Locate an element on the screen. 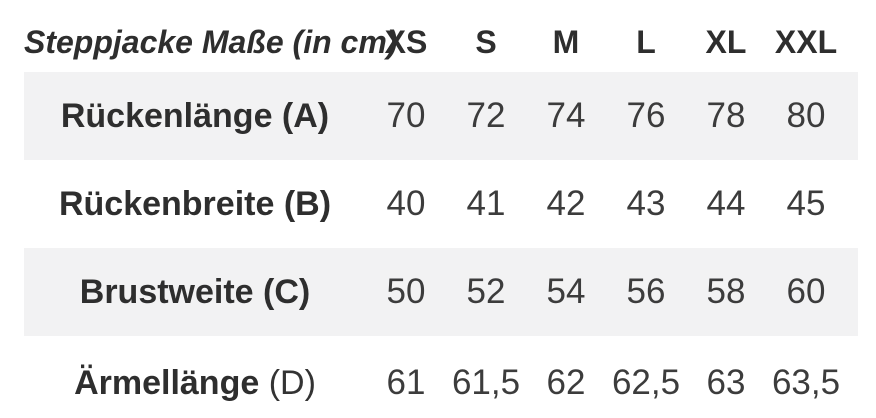 Image resolution: width=876 pixels, height=418 pixels. size-header-s: S is located at coordinates (486, 41).